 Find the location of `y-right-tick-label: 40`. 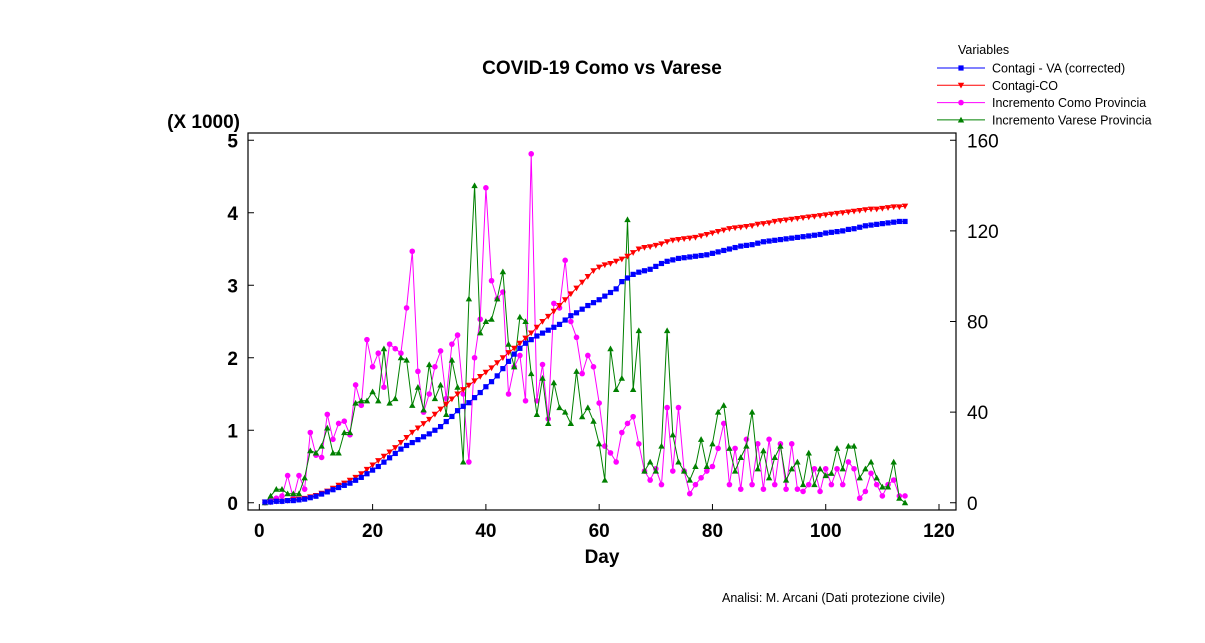

y-right-tick-label: 40 is located at coordinates (977, 413).